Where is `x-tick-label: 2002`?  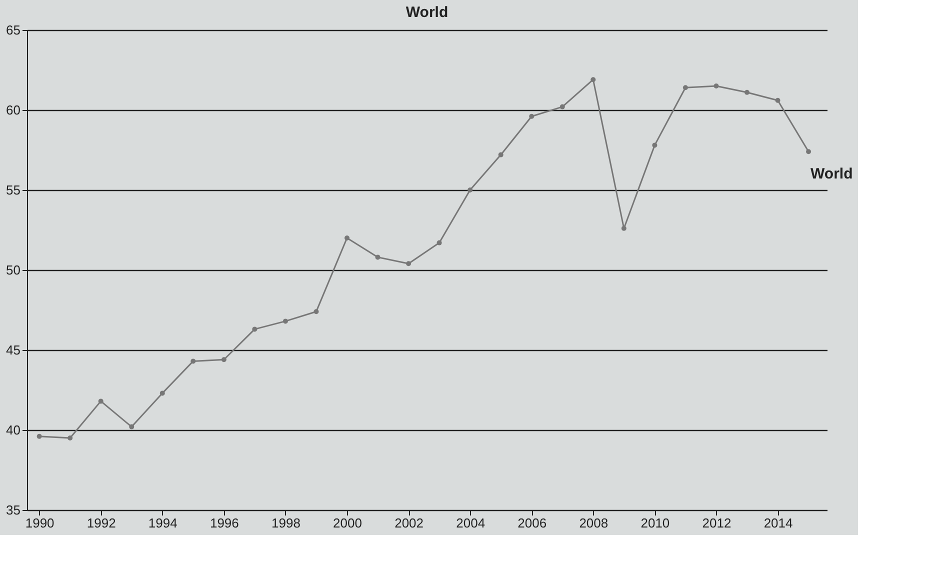 x-tick-label: 2002 is located at coordinates (409, 523).